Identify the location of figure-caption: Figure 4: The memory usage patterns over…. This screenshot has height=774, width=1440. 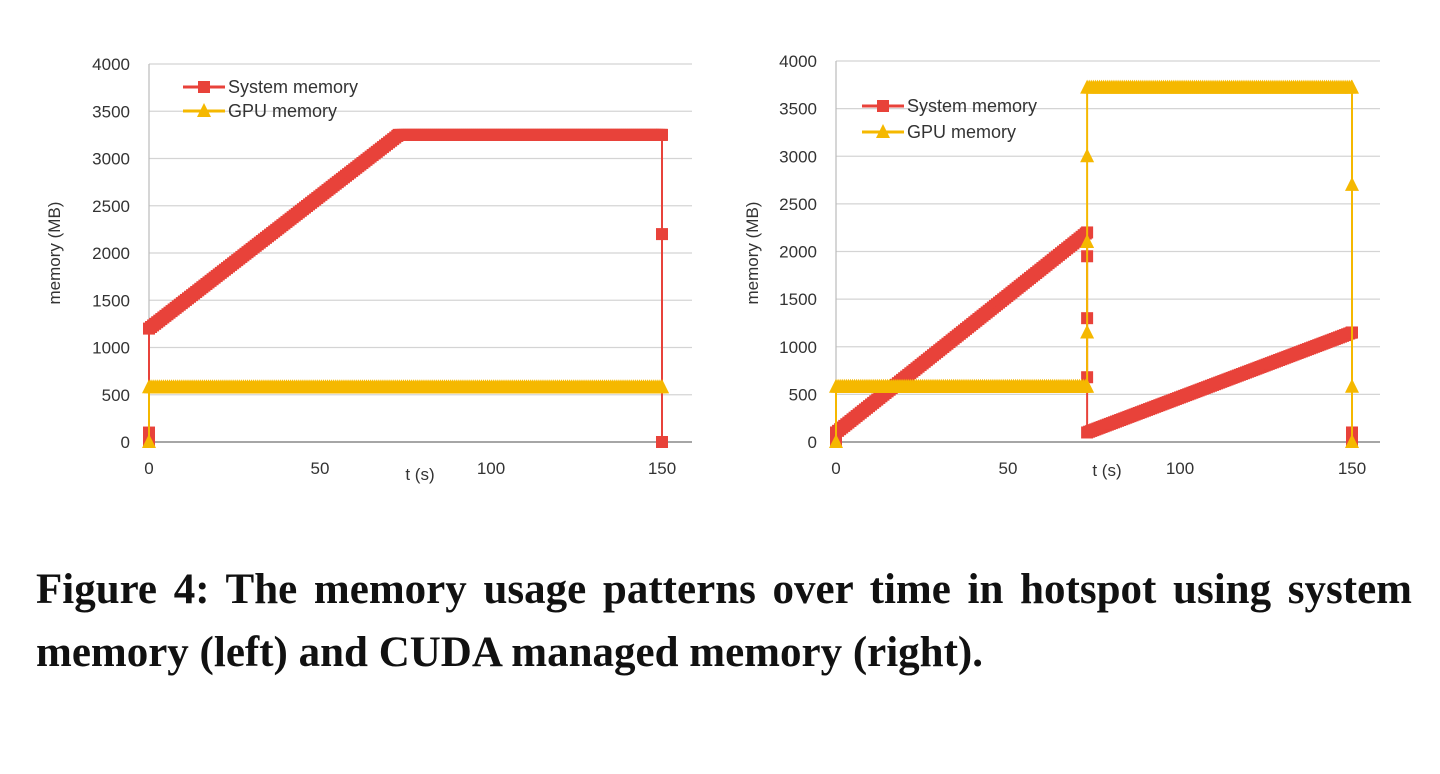
(724, 621).